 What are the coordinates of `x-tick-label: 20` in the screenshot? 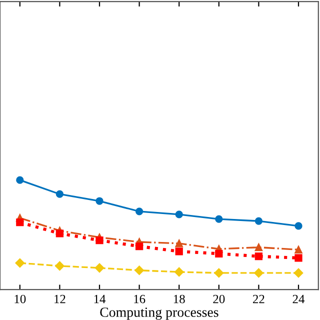 It's located at (219, 299).